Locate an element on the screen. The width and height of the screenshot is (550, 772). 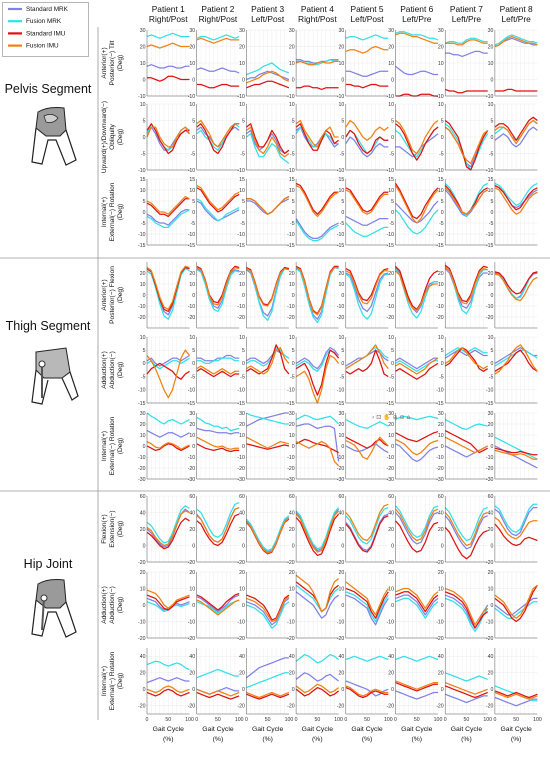
x-axis-label: Gait Cycle is located at coordinates (169, 729).